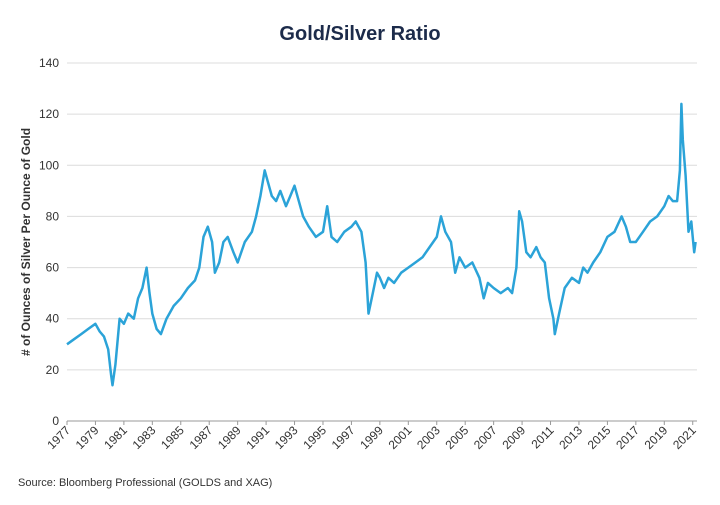 The width and height of the screenshot is (720, 505). Describe the element at coordinates (599, 437) in the screenshot. I see `x-tick-label: 2015` at that location.